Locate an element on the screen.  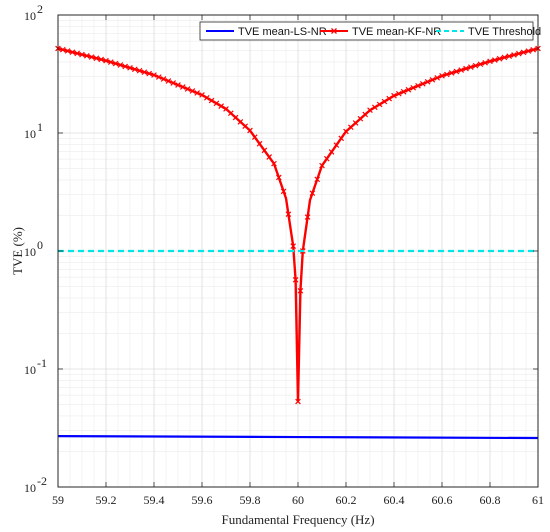
x-axis-title: Fundamental Frequency (Hz) is located at coordinates (297, 519).